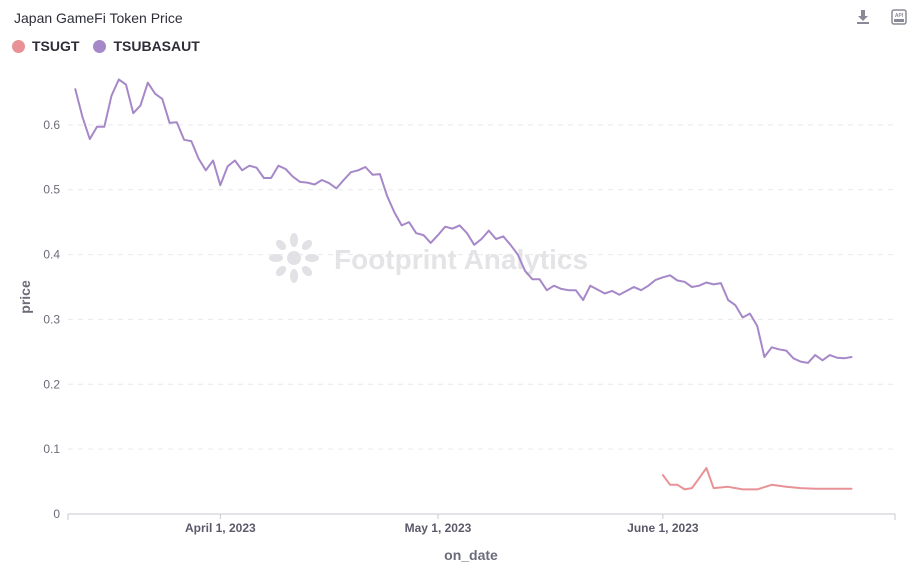 The height and width of the screenshot is (574, 917). I want to click on x-tick-label: April 1, 2023, so click(220, 528).